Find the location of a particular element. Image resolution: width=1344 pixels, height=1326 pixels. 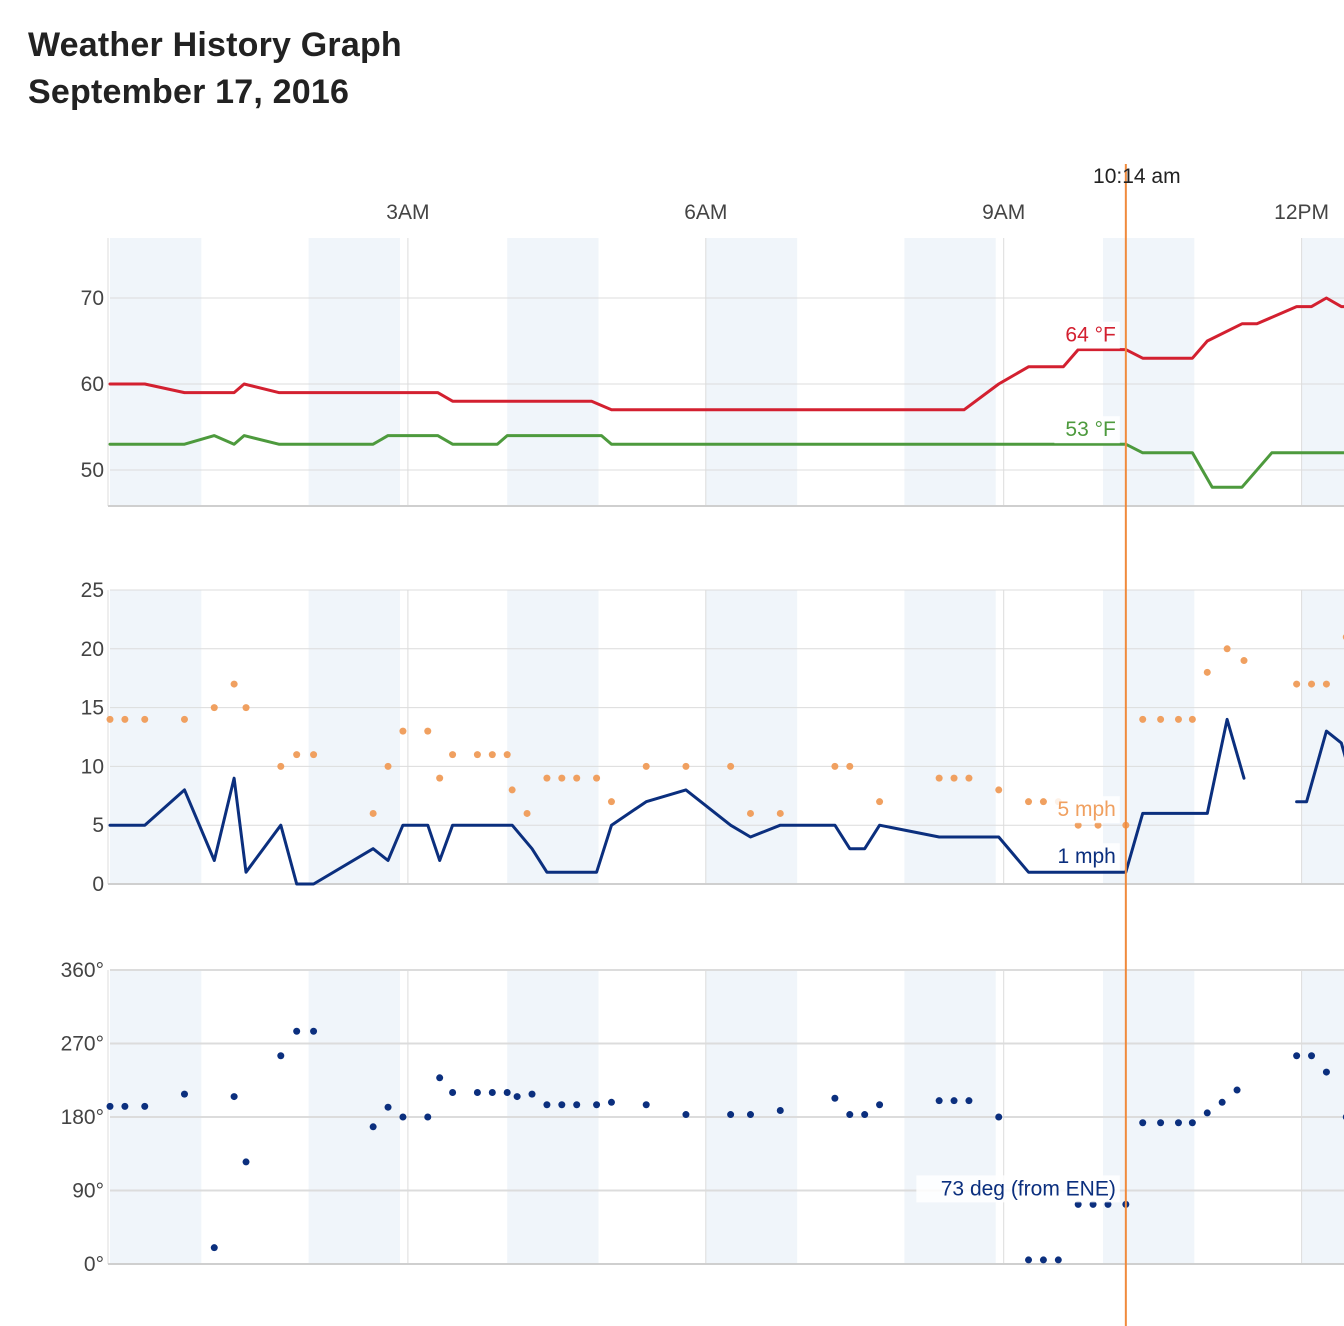

x-tick-label-12pm: 12PM is located at coordinates (1301, 212).